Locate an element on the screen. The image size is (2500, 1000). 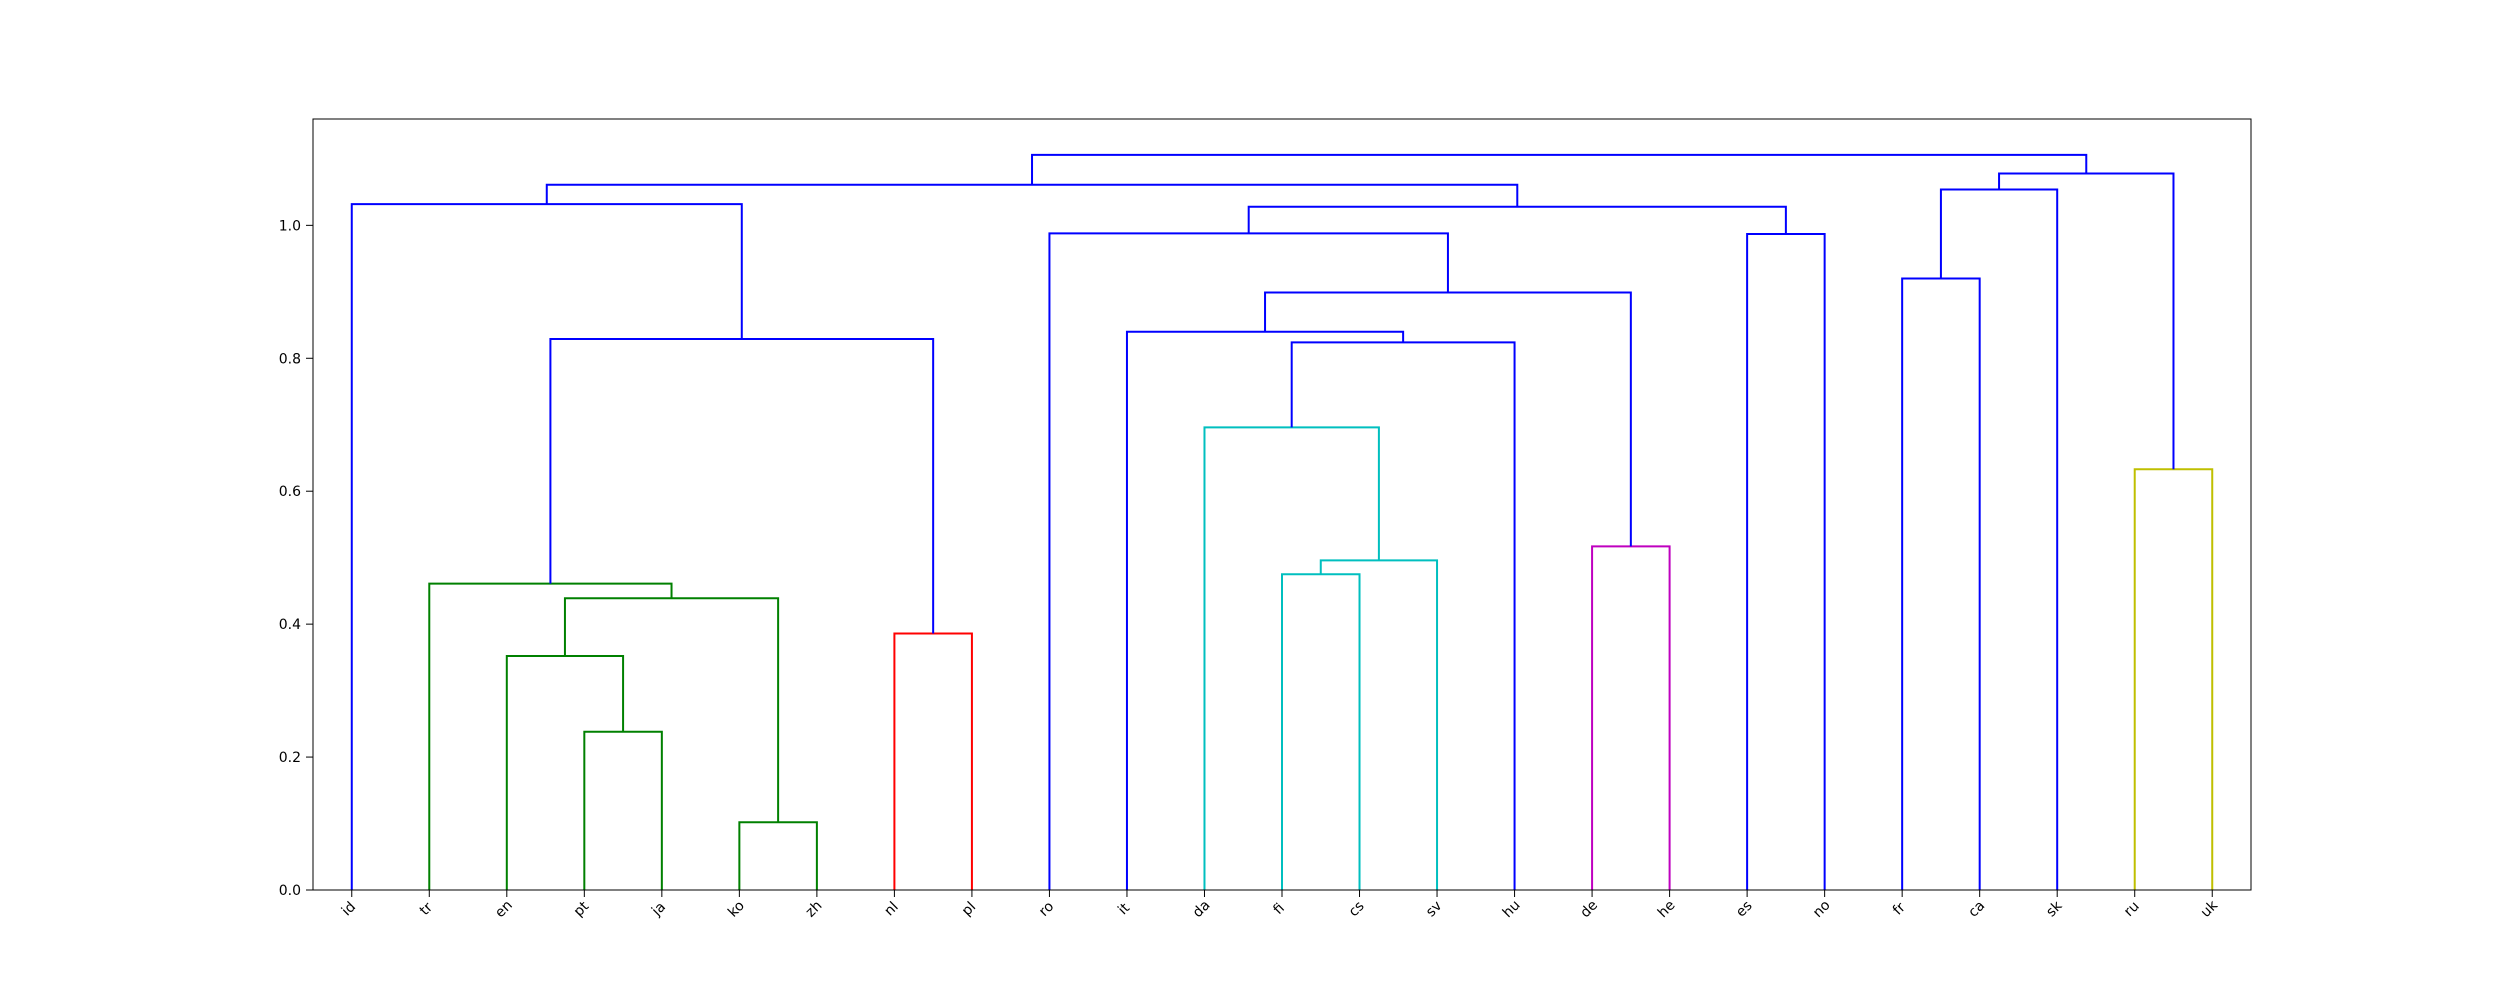
dendrogram-link-d is located at coordinates (671, 710).